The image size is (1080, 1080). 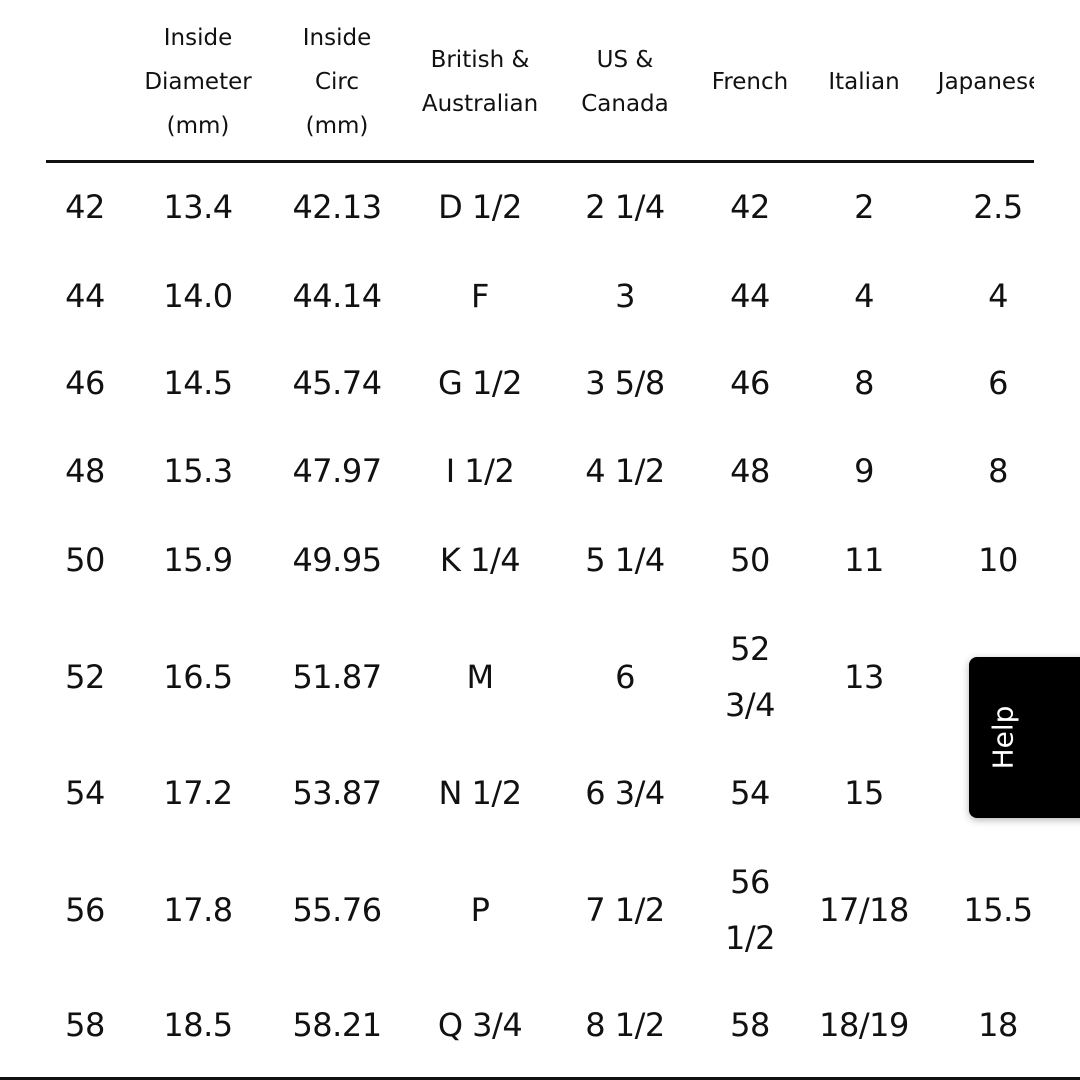 I want to click on table-cell: D 1/2, so click(x=480, y=207).